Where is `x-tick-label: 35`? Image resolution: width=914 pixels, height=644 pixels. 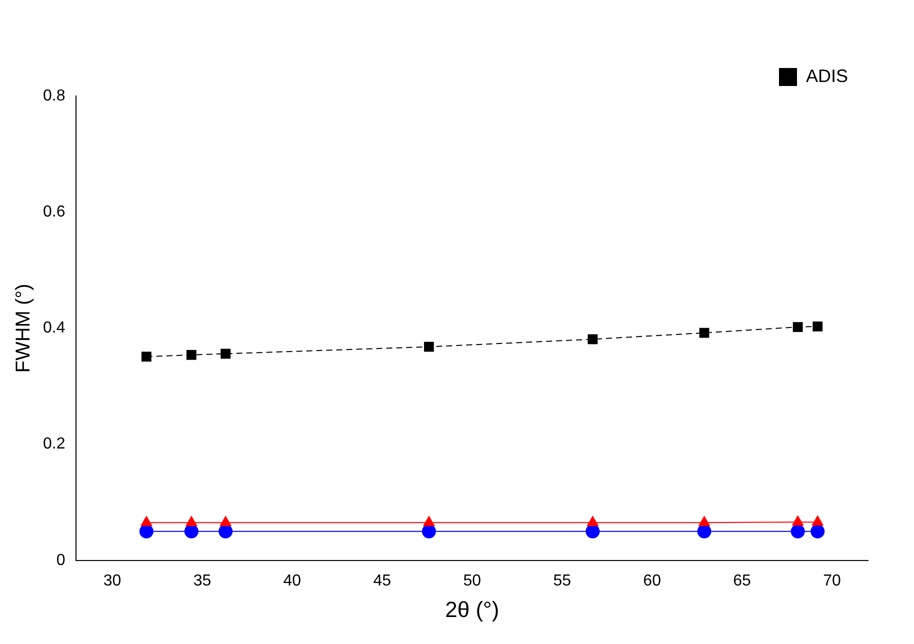 x-tick-label: 35 is located at coordinates (202, 581).